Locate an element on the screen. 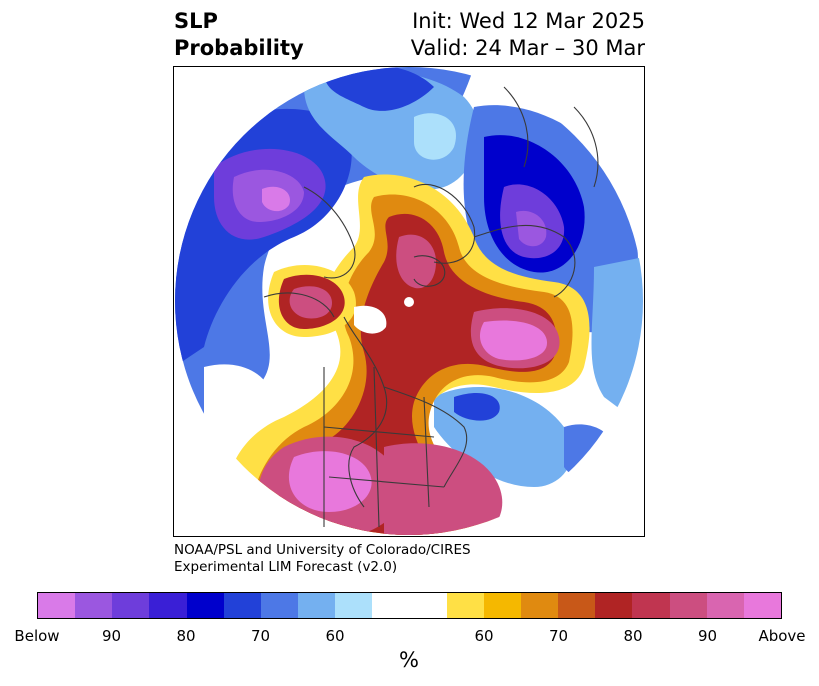  pole-marker is located at coordinates (409, 302).